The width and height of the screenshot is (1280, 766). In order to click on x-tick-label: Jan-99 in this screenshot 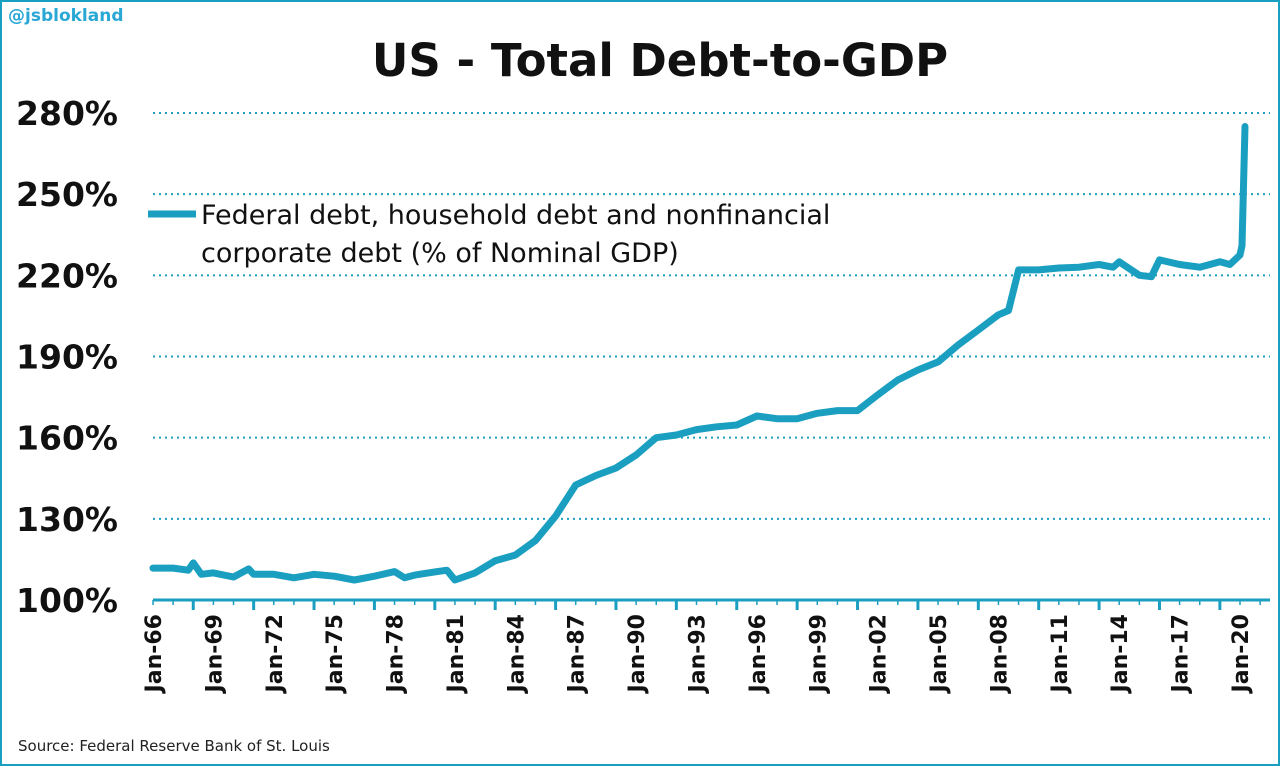, I will do `click(818, 654)`.